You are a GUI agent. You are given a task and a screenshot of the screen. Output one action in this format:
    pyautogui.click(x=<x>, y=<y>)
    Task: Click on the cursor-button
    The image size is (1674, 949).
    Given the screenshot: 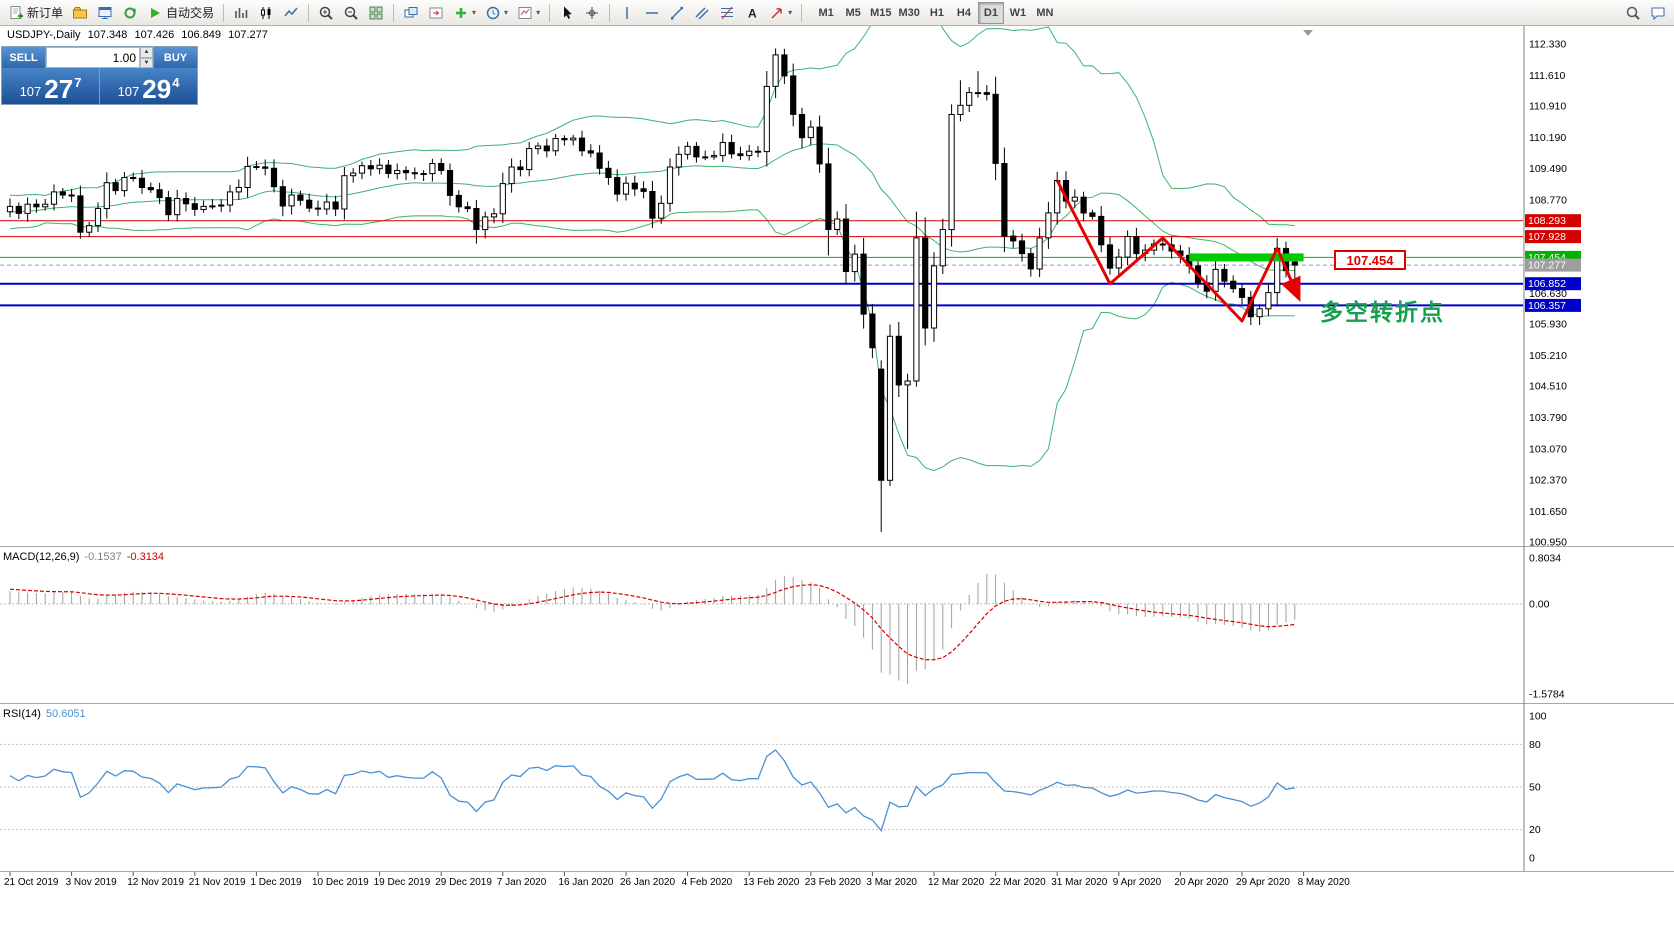 What is the action you would take?
    pyautogui.click(x=567, y=13)
    